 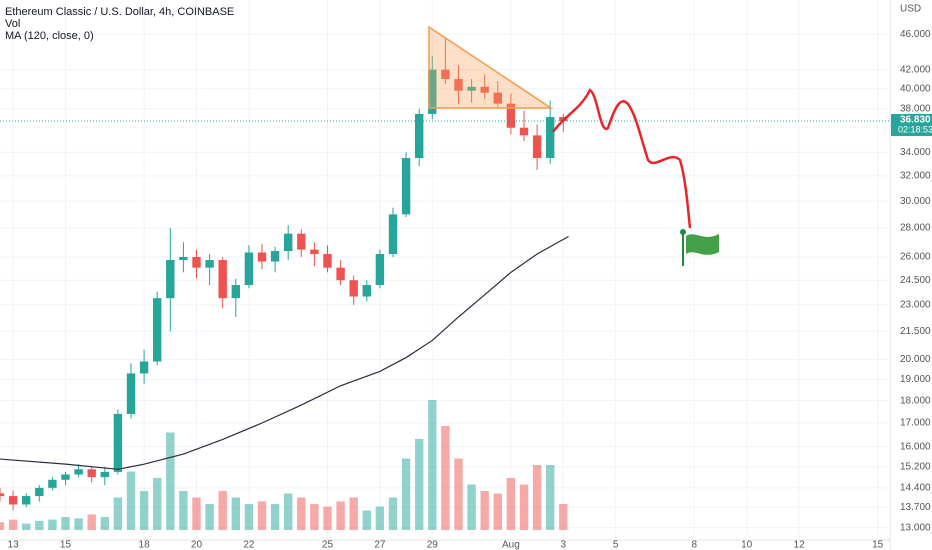 I want to click on last-price-tag, so click(x=911, y=124).